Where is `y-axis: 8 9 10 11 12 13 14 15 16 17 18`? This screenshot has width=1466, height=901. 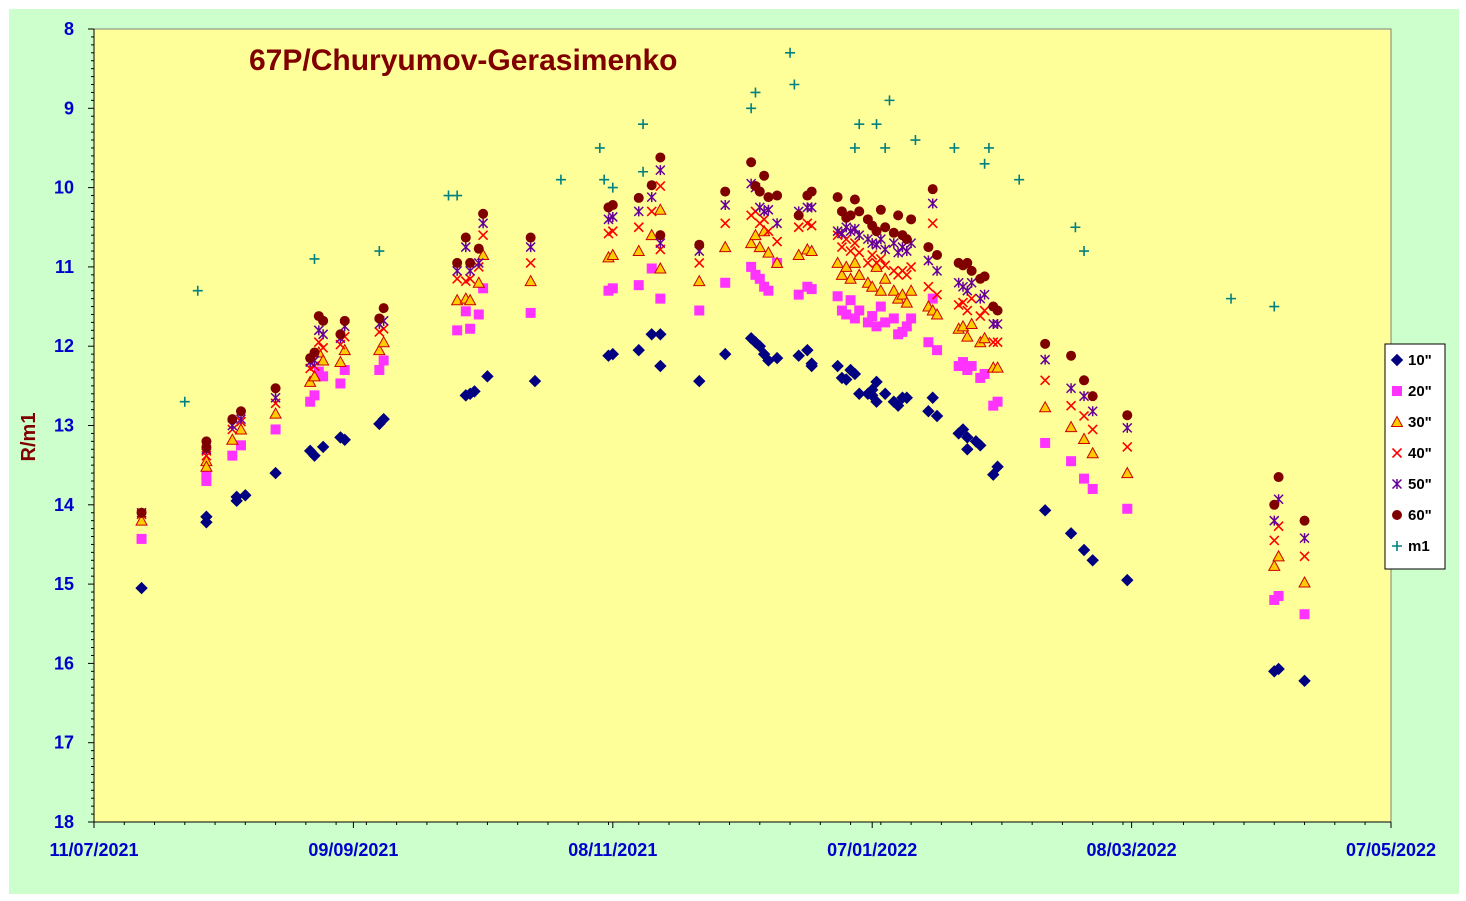 y-axis: 8 9 10 11 12 13 14 15 16 17 18 is located at coordinates (74, 425).